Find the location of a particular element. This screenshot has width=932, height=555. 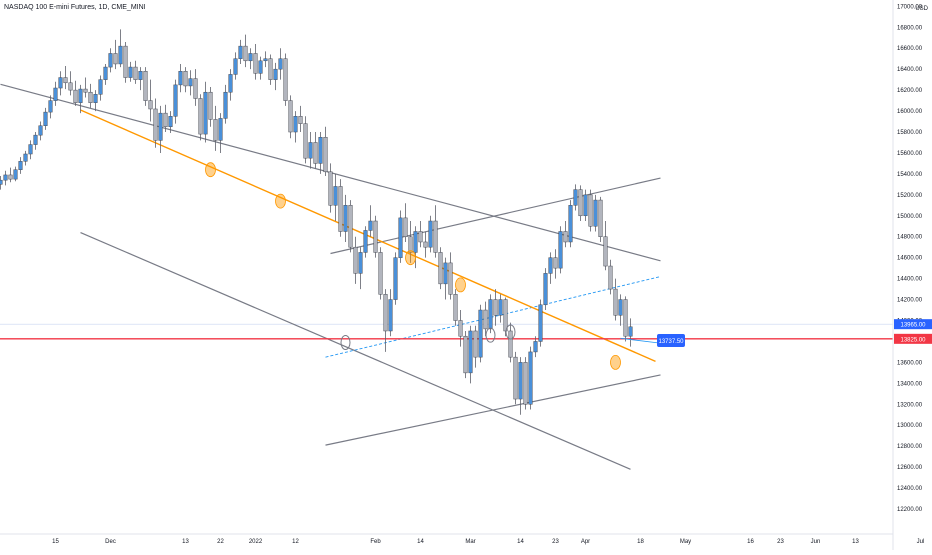

y-tick-label: 16600.00 is located at coordinates (910, 49).